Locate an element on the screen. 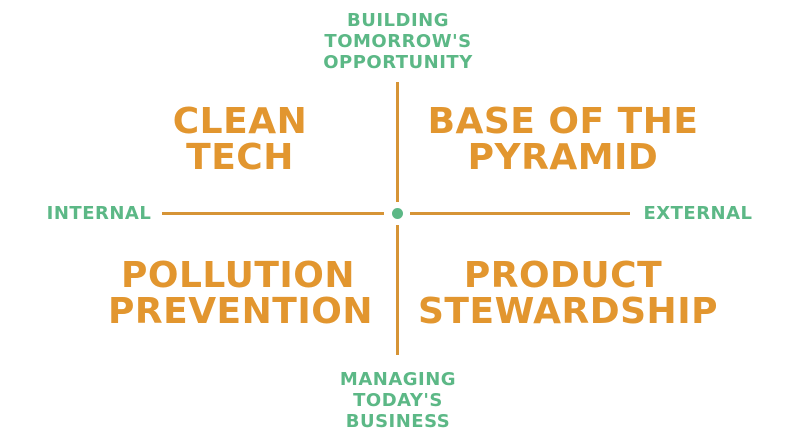  quadrant-product-stewardship: PRODUCT STEWARDSHIP is located at coordinates (568, 293).